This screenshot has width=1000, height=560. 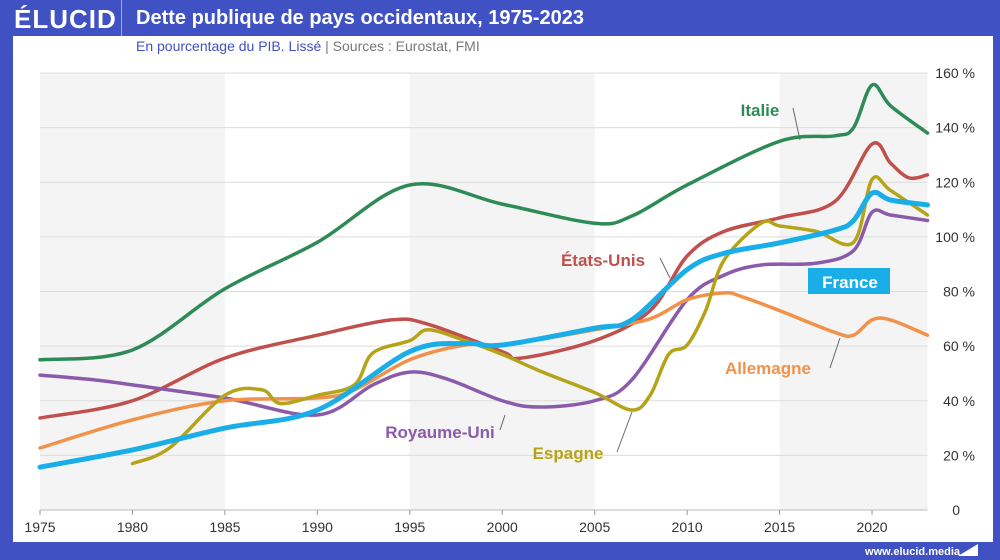 I want to click on elucid-logo: ÉLUCID, so click(x=65, y=19).